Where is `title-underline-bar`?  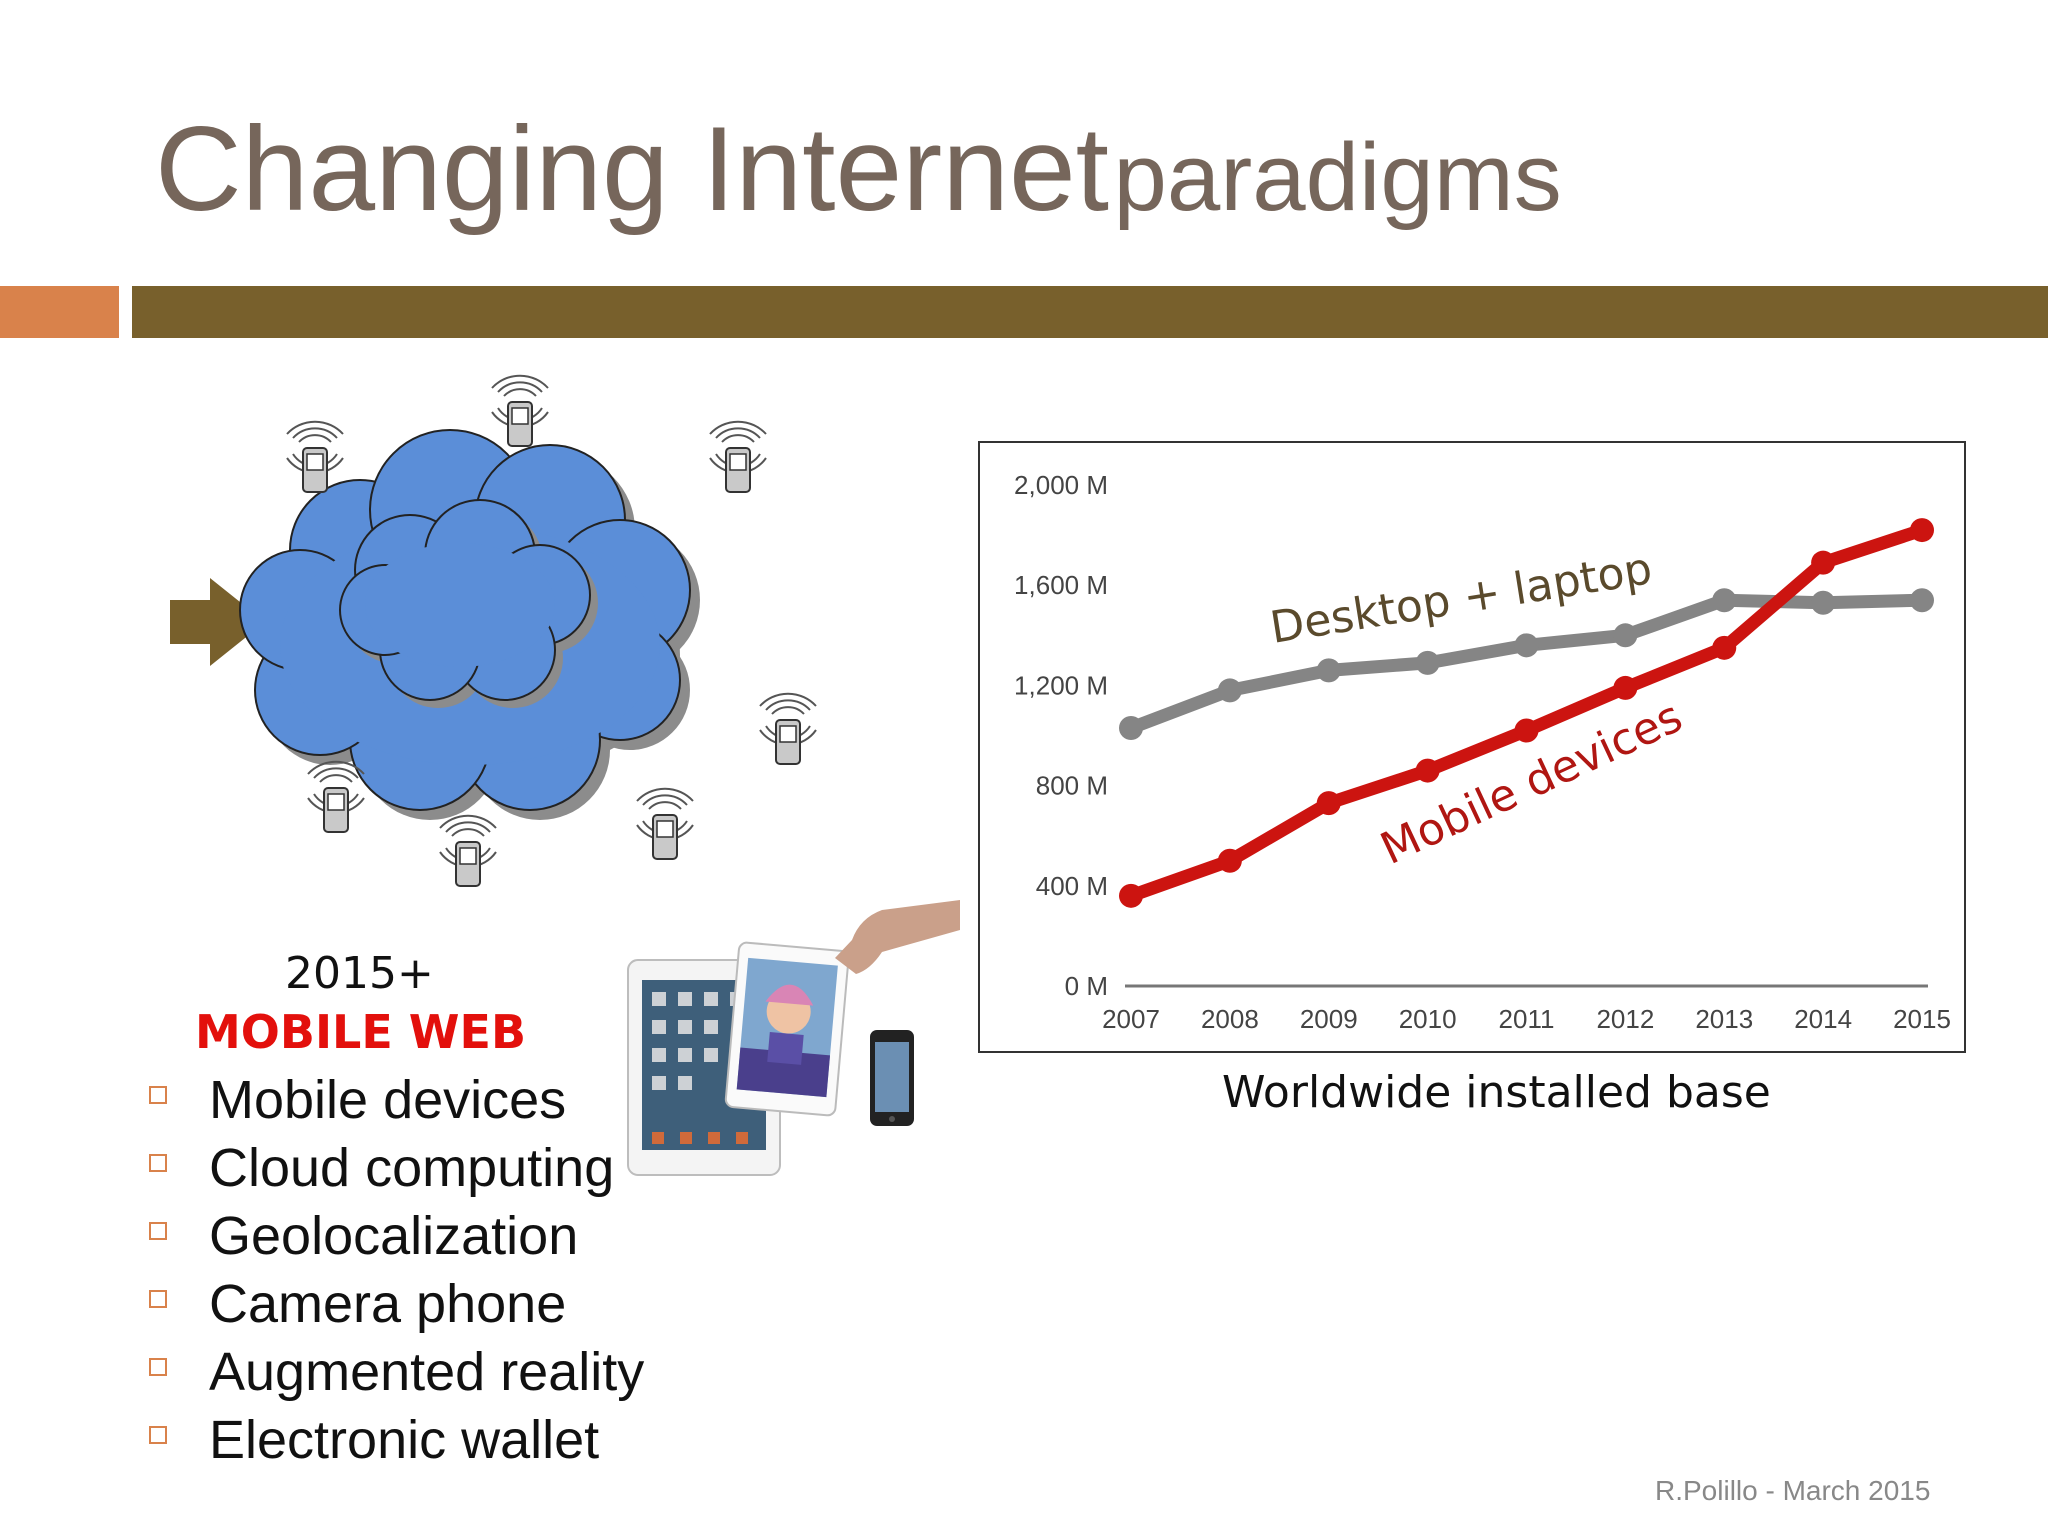
title-underline-bar is located at coordinates (1090, 312).